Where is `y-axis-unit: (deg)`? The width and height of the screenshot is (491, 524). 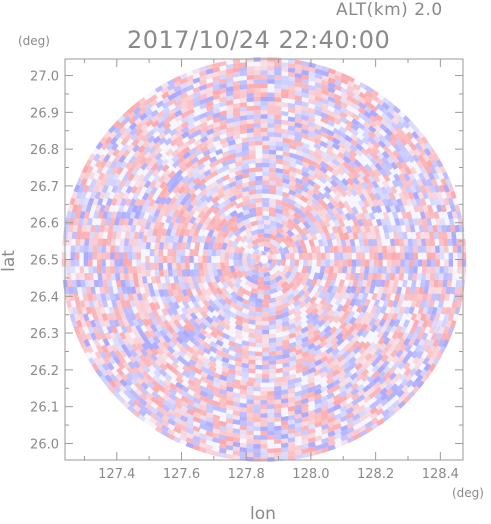
y-axis-unit: (deg) is located at coordinates (34, 41).